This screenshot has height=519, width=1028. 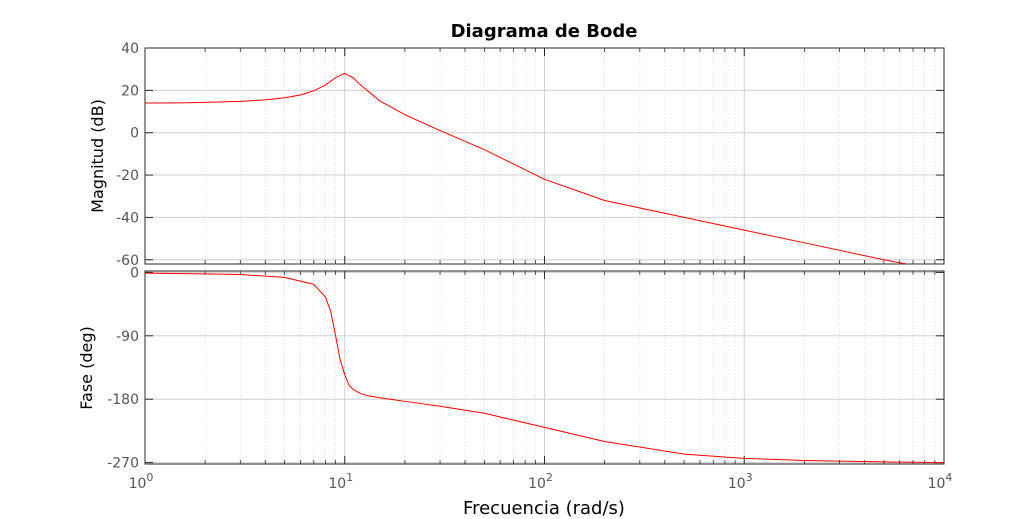 I want to click on x-tick-labels: 10⁰ 10¹ 10² 10³ 10⁴, so click(x=541, y=481).